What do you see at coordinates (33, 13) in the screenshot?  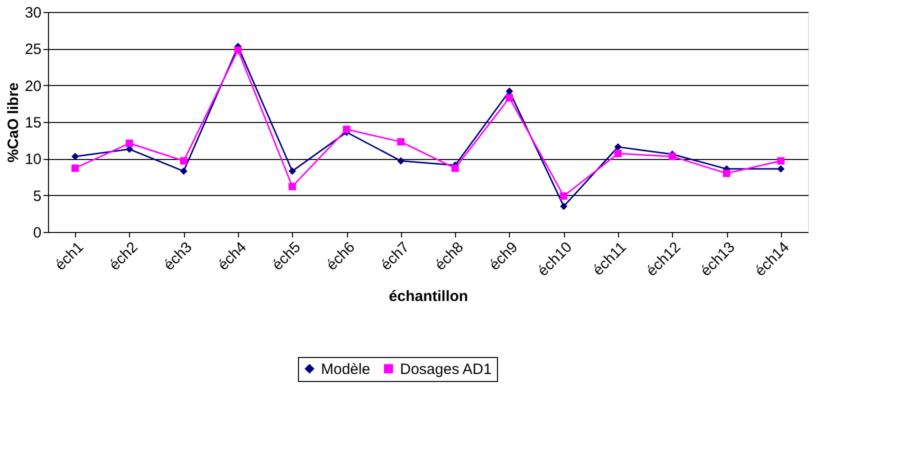 I see `y-tick-label: 30` at bounding box center [33, 13].